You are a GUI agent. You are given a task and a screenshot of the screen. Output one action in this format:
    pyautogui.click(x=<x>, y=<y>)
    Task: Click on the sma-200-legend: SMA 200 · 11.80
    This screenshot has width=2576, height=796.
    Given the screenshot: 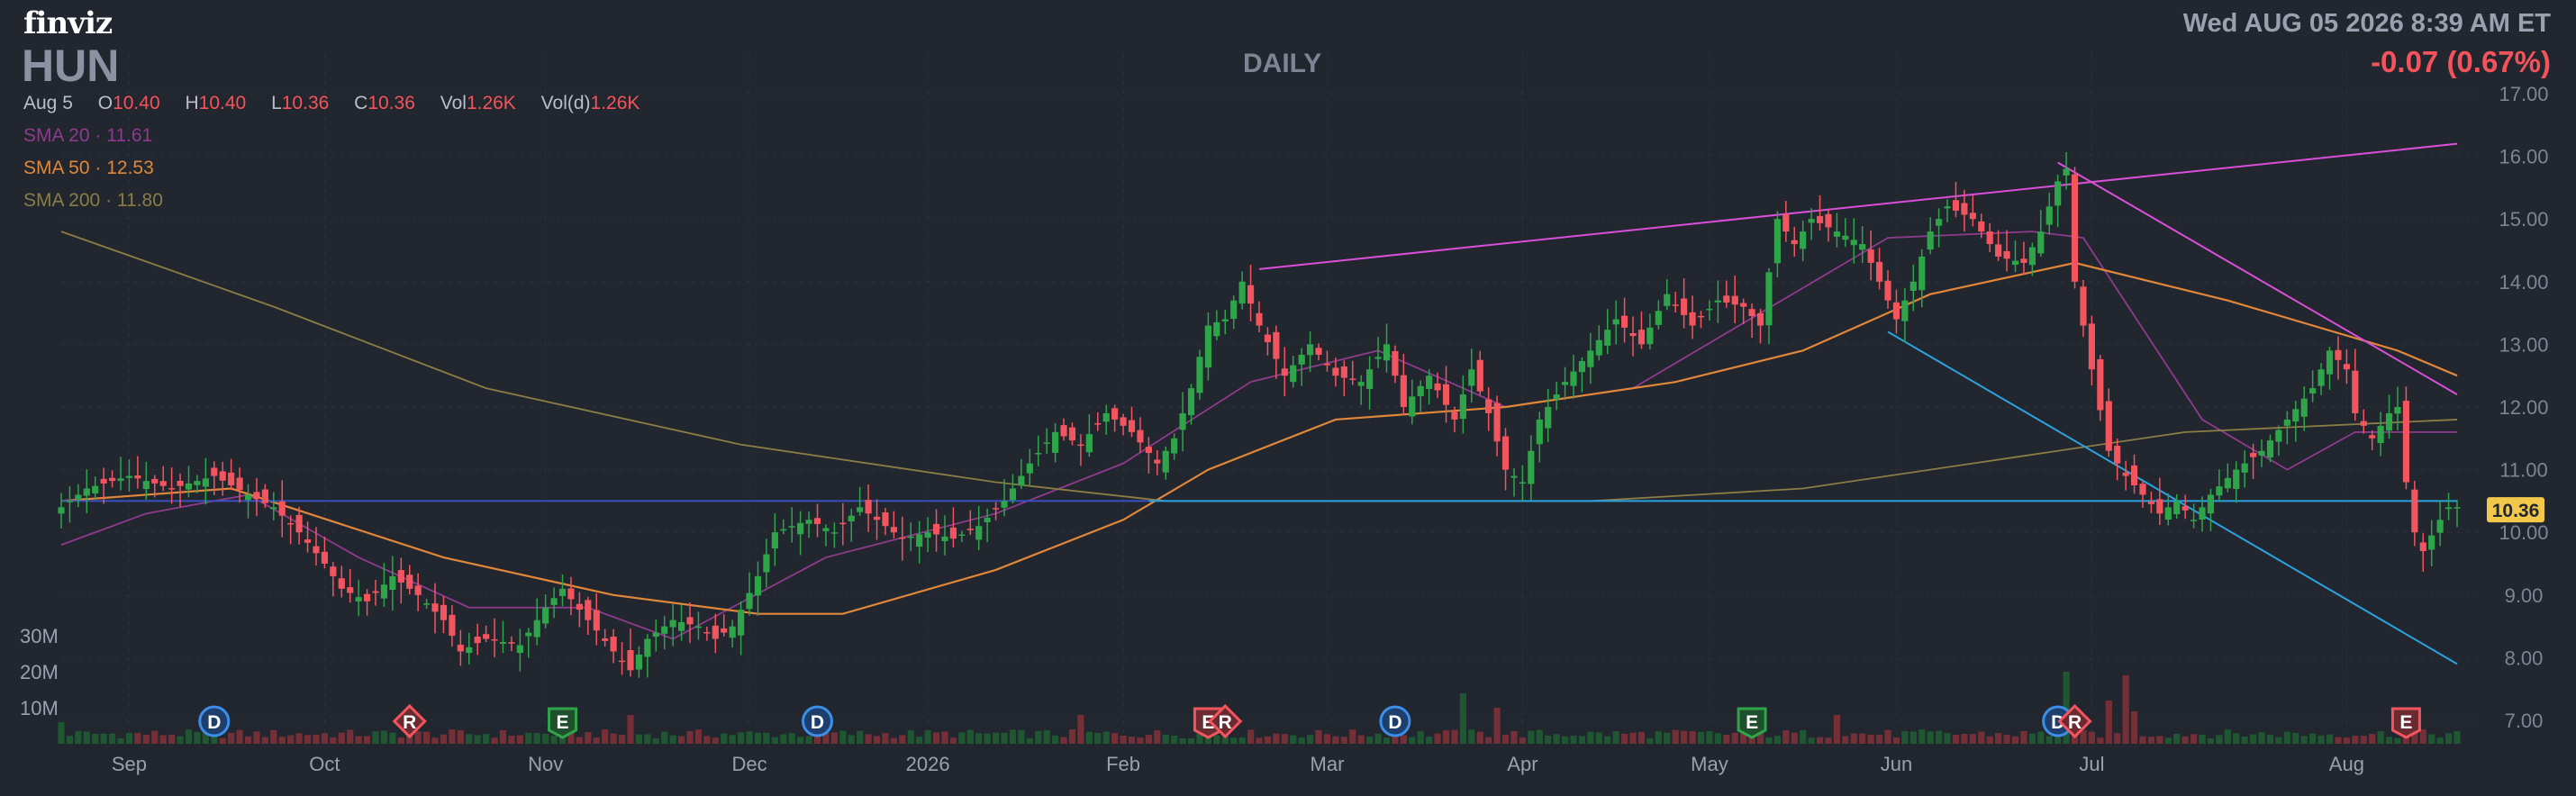 What is the action you would take?
    pyautogui.click(x=93, y=200)
    